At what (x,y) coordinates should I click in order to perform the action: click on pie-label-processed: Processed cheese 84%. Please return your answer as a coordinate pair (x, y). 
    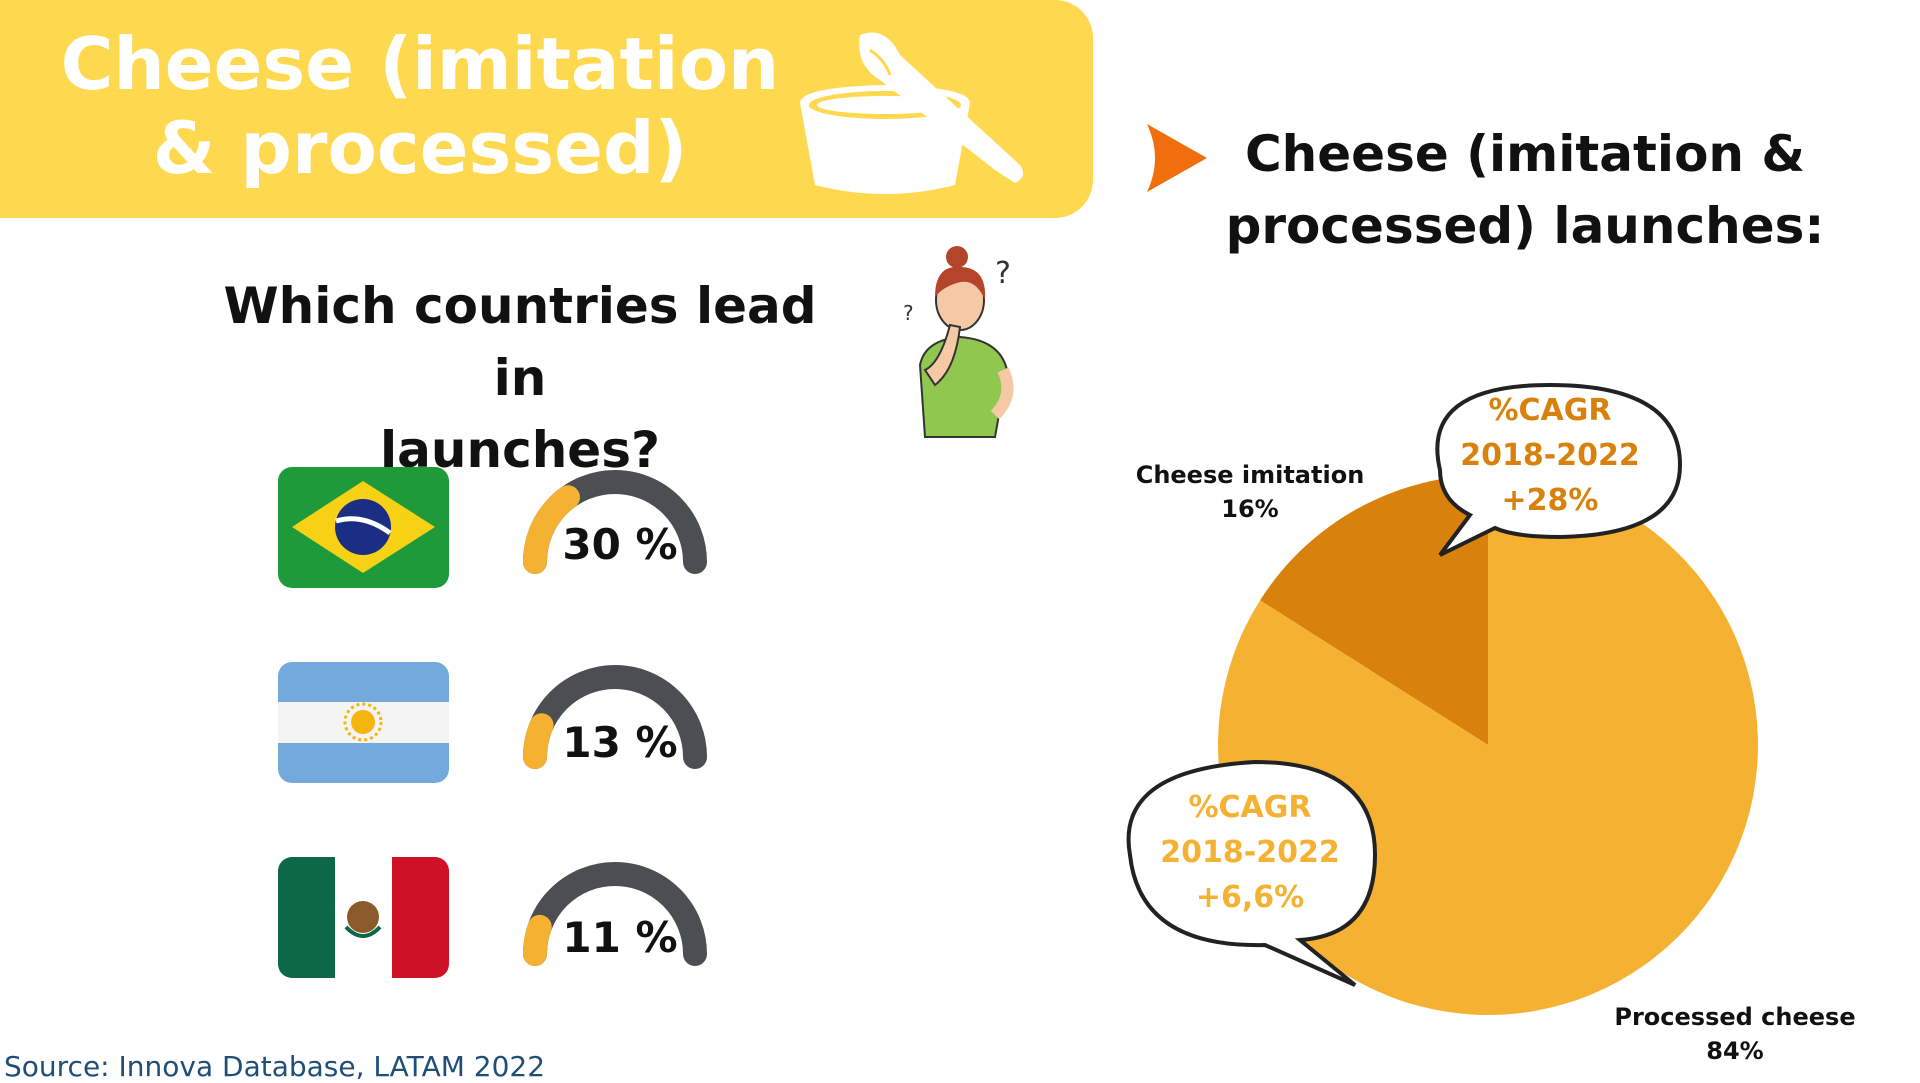
    Looking at the image, I should click on (1735, 1034).